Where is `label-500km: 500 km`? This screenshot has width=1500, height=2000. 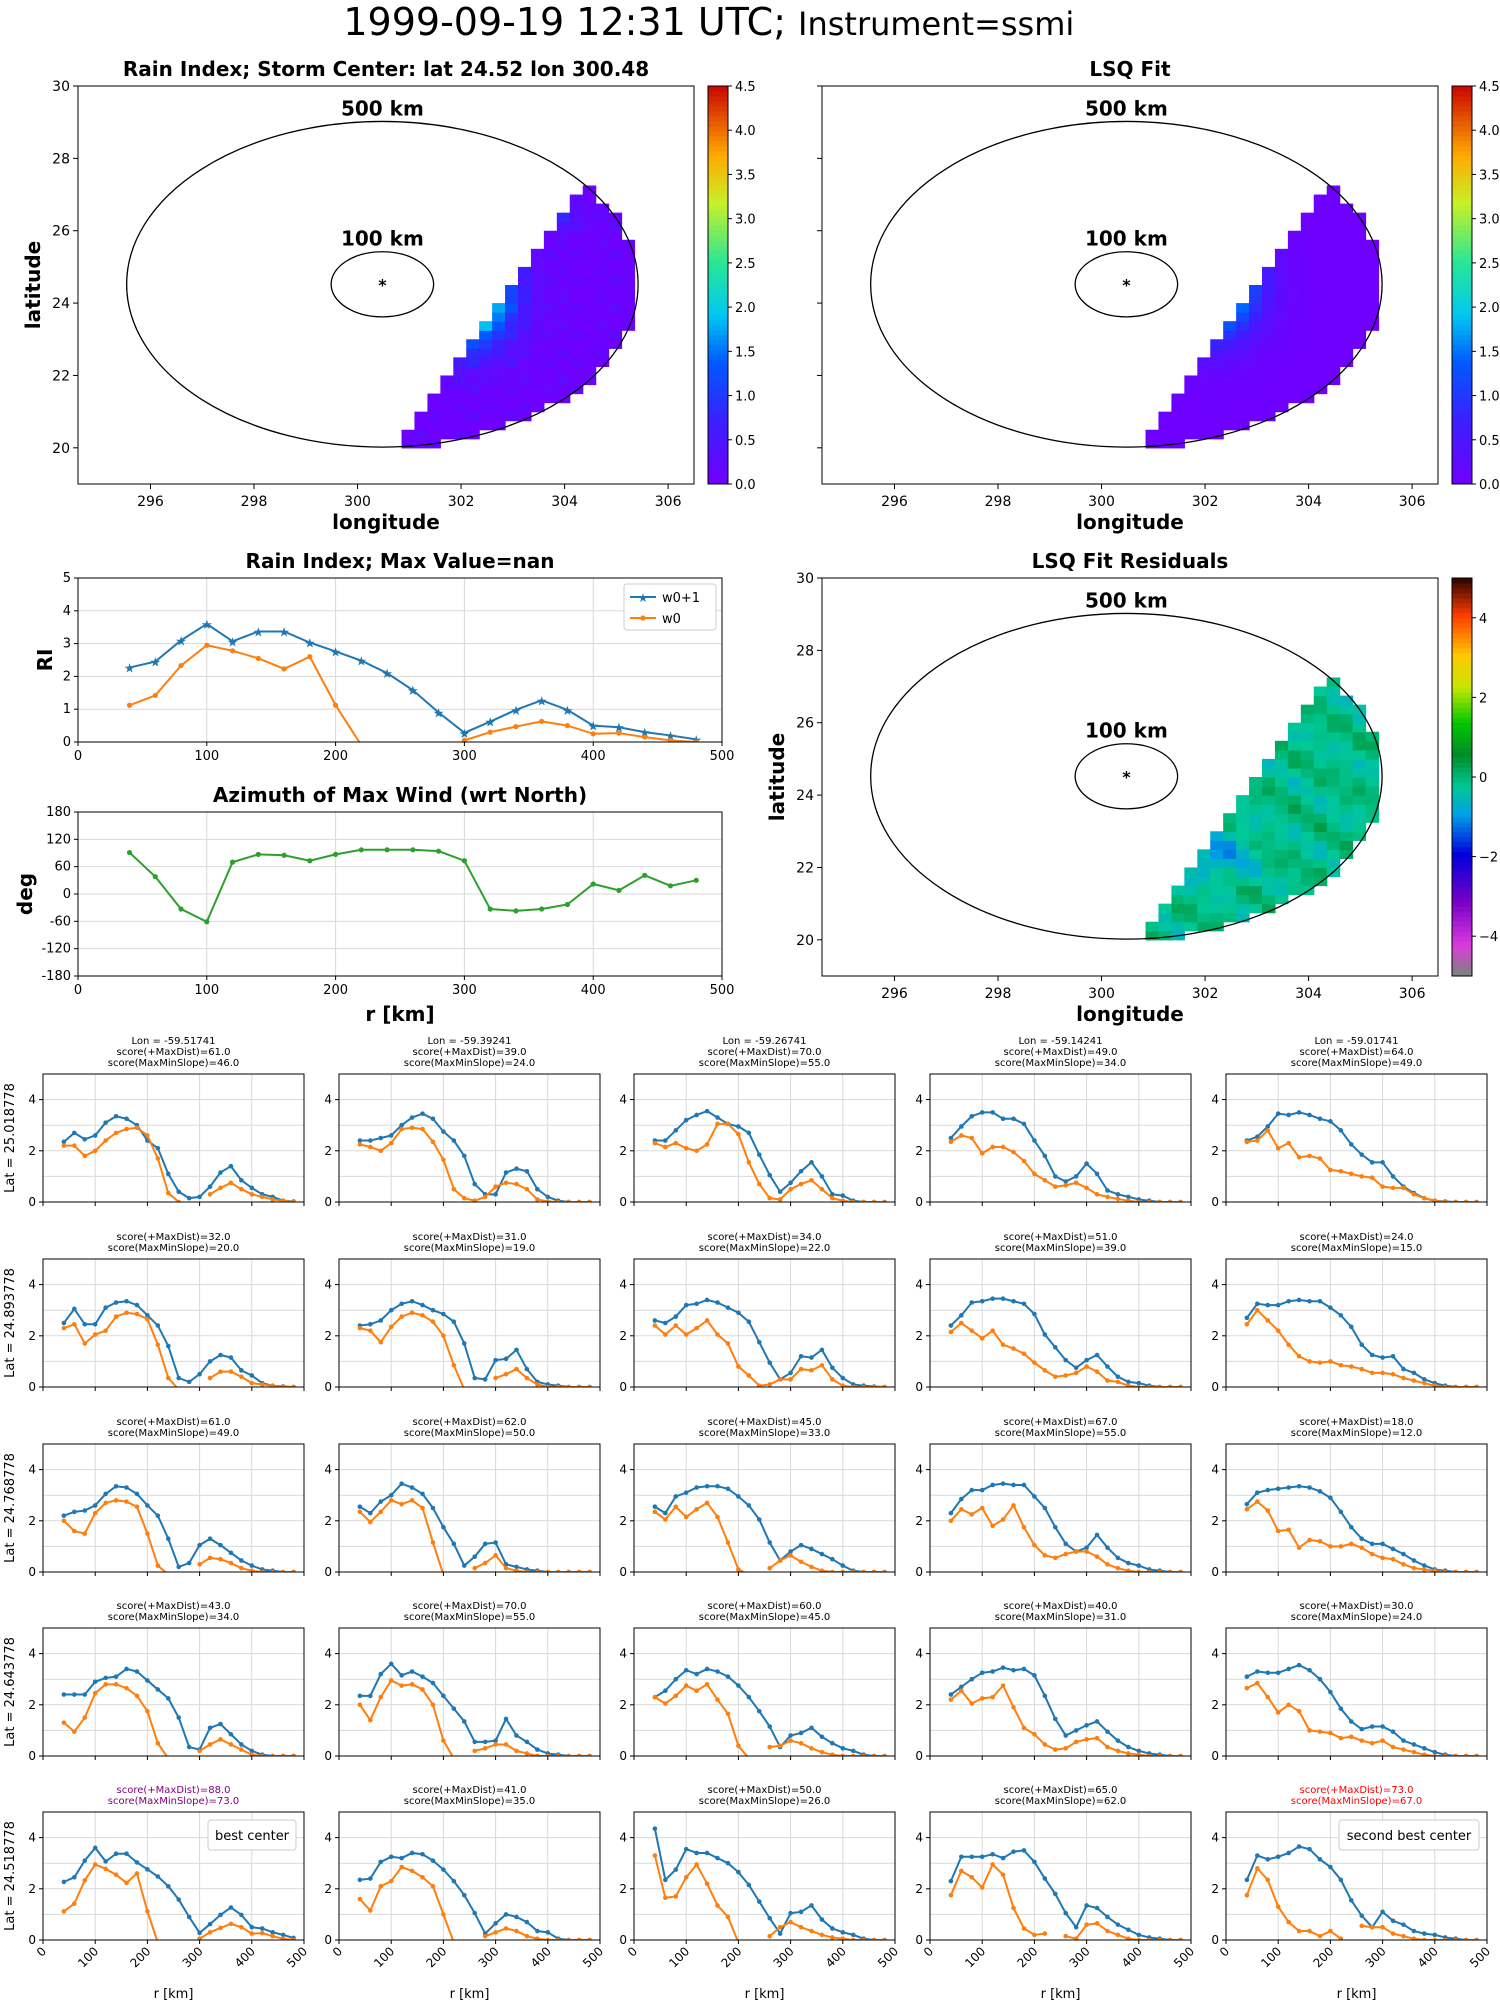
label-500km: 500 km is located at coordinates (382, 108).